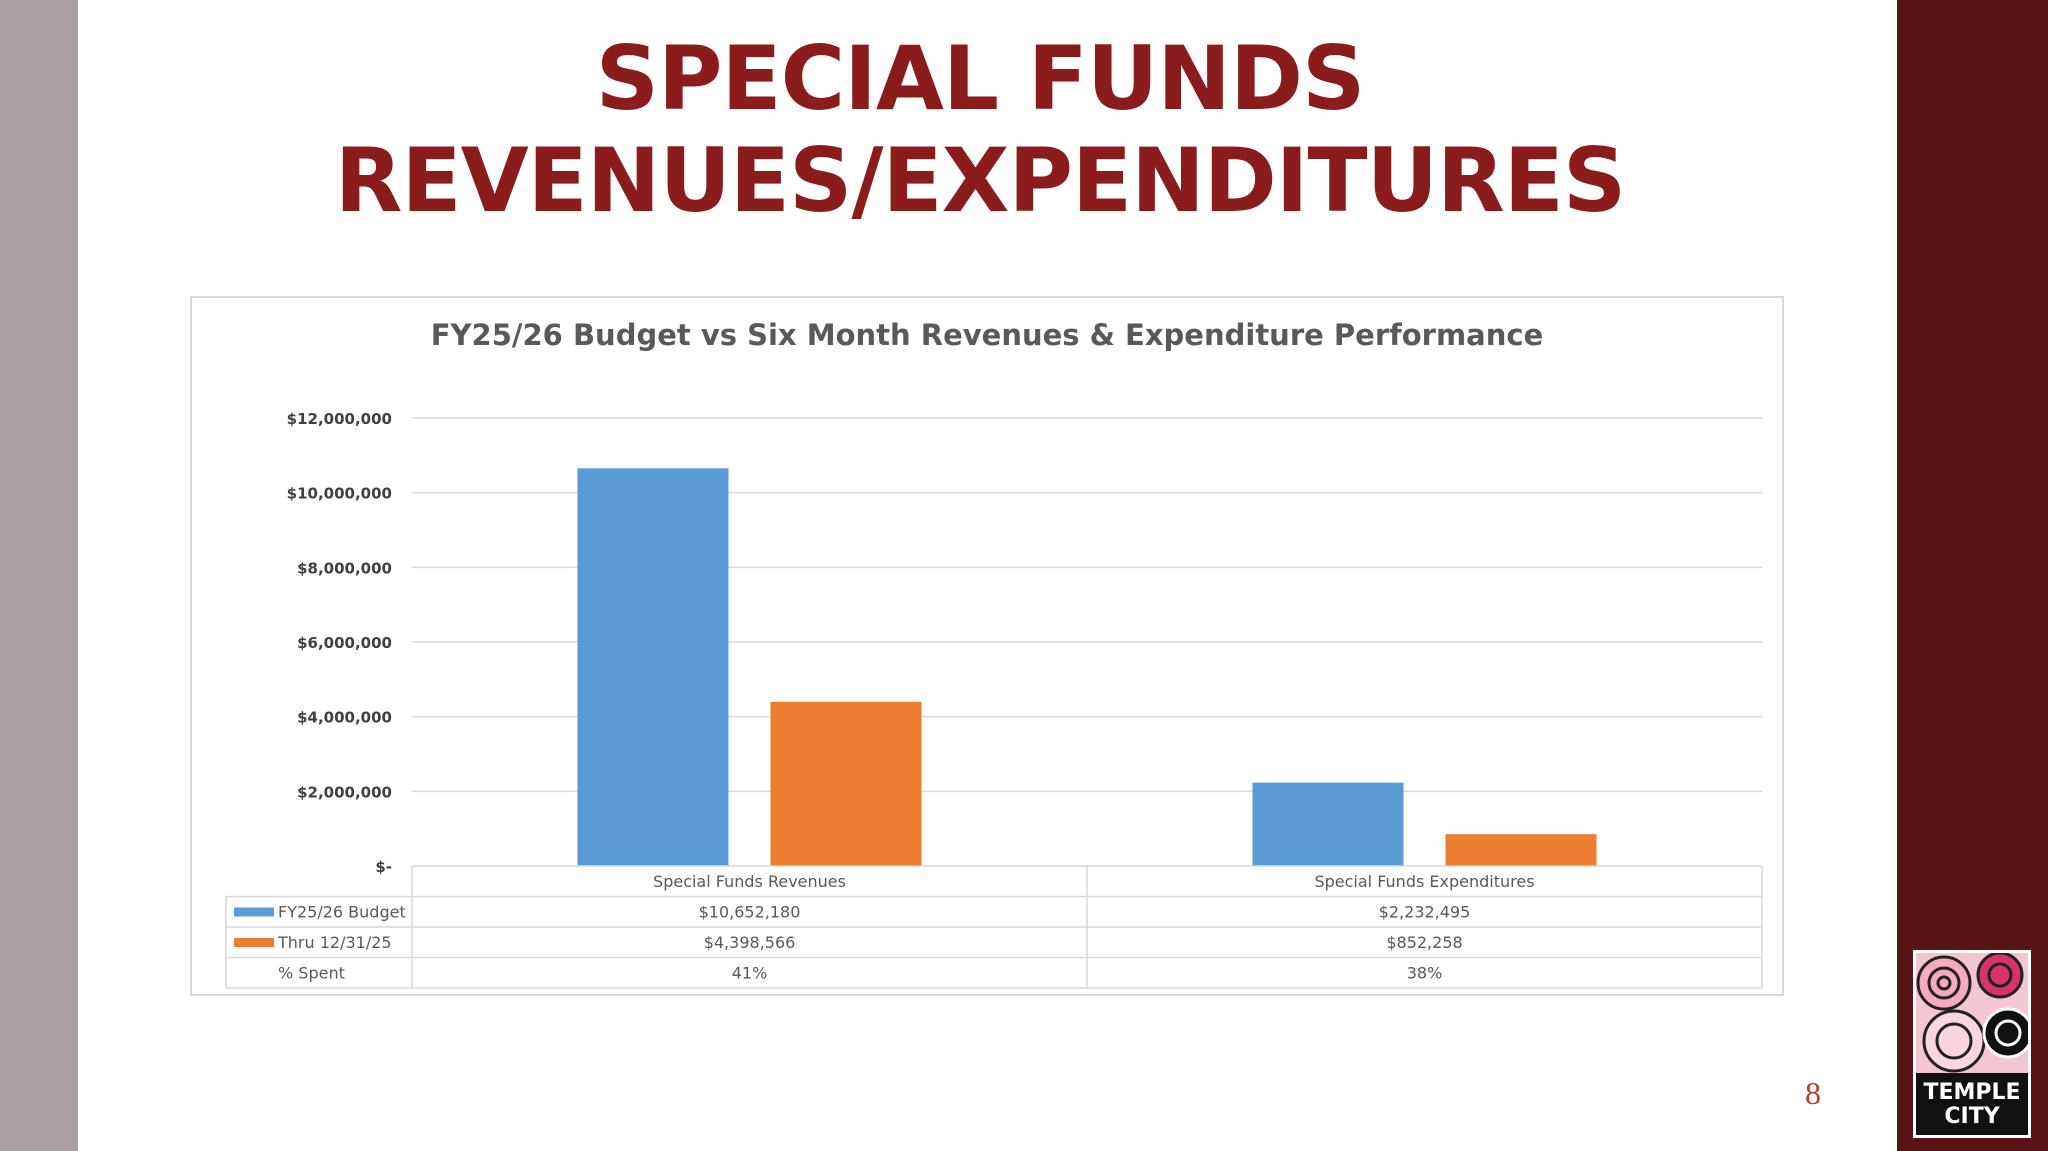  I want to click on percent-spent-label: 41%, so click(750, 973).